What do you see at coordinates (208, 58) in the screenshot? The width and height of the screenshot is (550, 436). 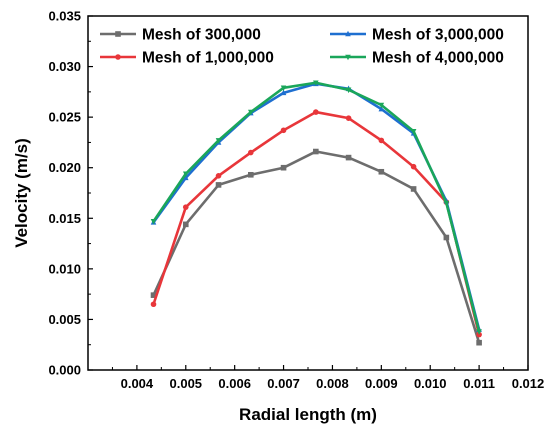 I see `legend-label: Mesh of 1,000,000` at bounding box center [208, 58].